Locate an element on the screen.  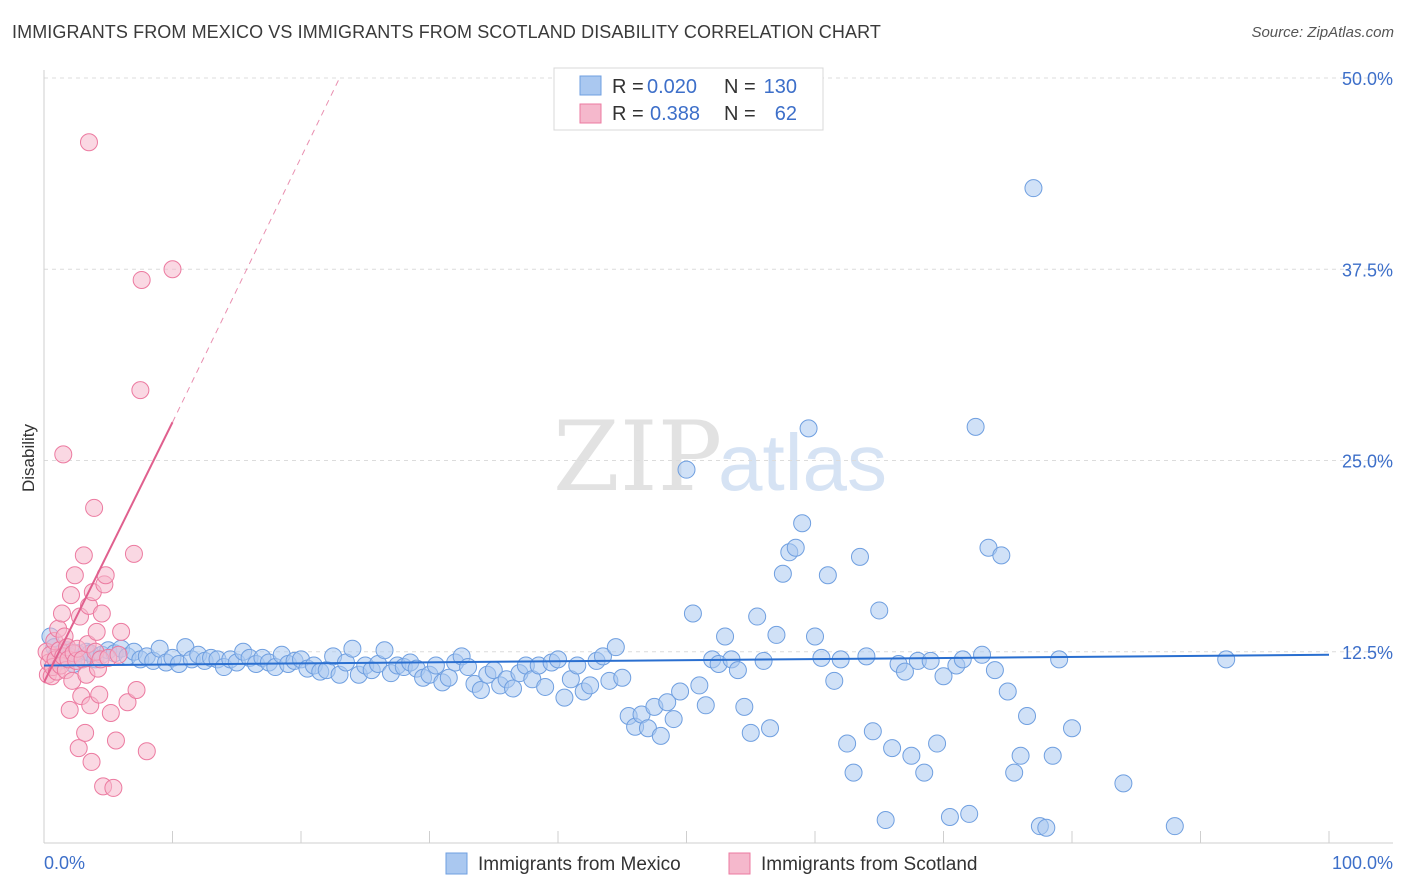
legend-swatch-mexico is located at coordinates (590, 85).